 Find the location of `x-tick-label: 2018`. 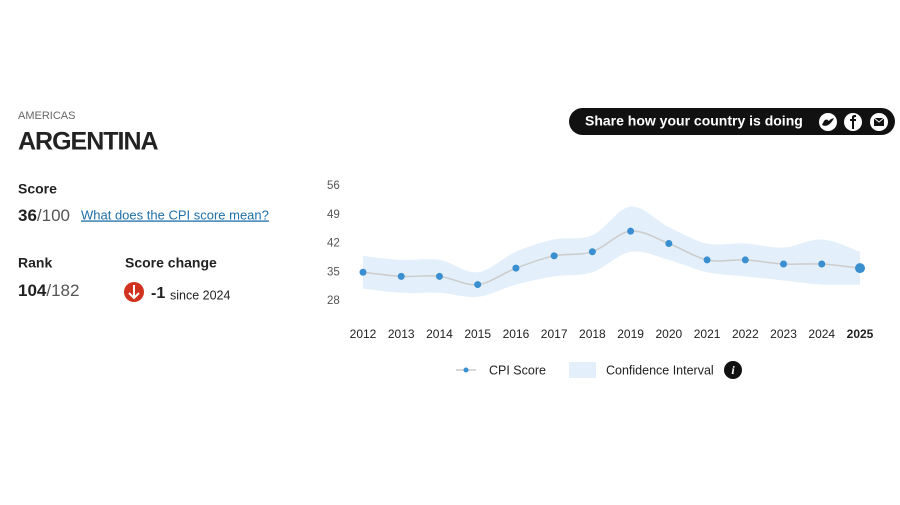

x-tick-label: 2018 is located at coordinates (592, 334).